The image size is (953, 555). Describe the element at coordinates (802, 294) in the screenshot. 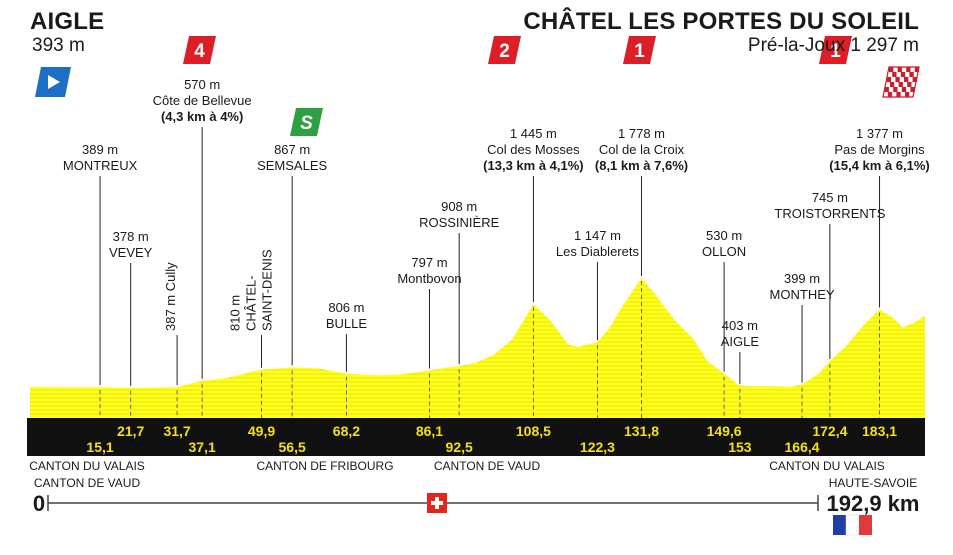

I see `place-label: MONTHEY` at that location.